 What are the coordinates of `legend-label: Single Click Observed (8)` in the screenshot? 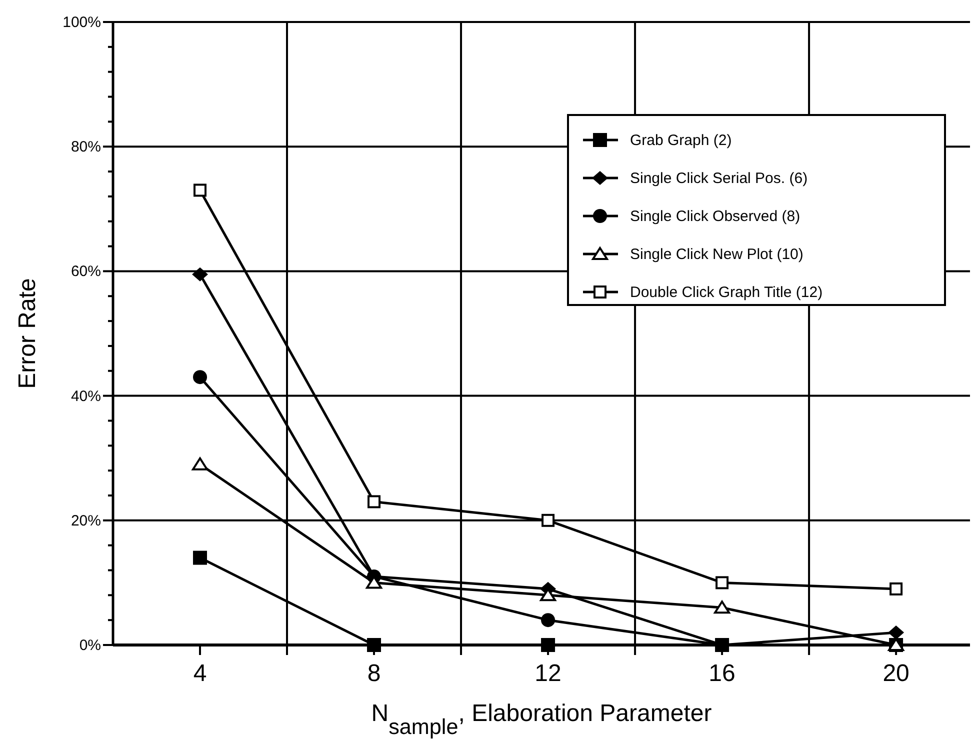 It's located at (715, 216).